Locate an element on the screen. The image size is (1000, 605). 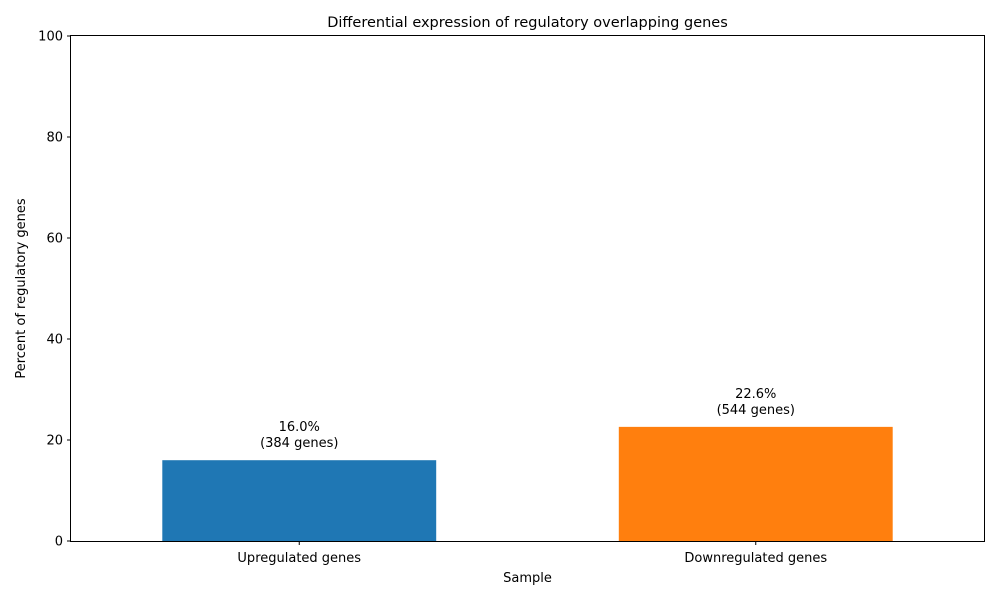
data-labels-layer: 16.0% (384 genes) 22.6% (544 genes) is located at coordinates (527, 419).